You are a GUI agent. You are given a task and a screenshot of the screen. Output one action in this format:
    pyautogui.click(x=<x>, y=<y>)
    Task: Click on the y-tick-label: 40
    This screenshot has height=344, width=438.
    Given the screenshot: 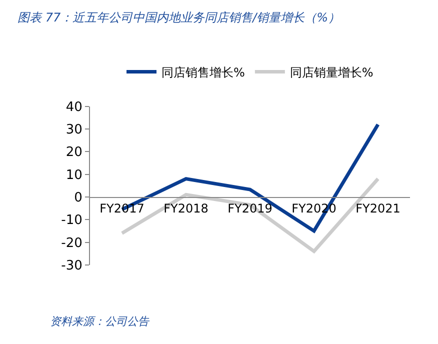 What is the action you would take?
    pyautogui.click(x=74, y=107)
    